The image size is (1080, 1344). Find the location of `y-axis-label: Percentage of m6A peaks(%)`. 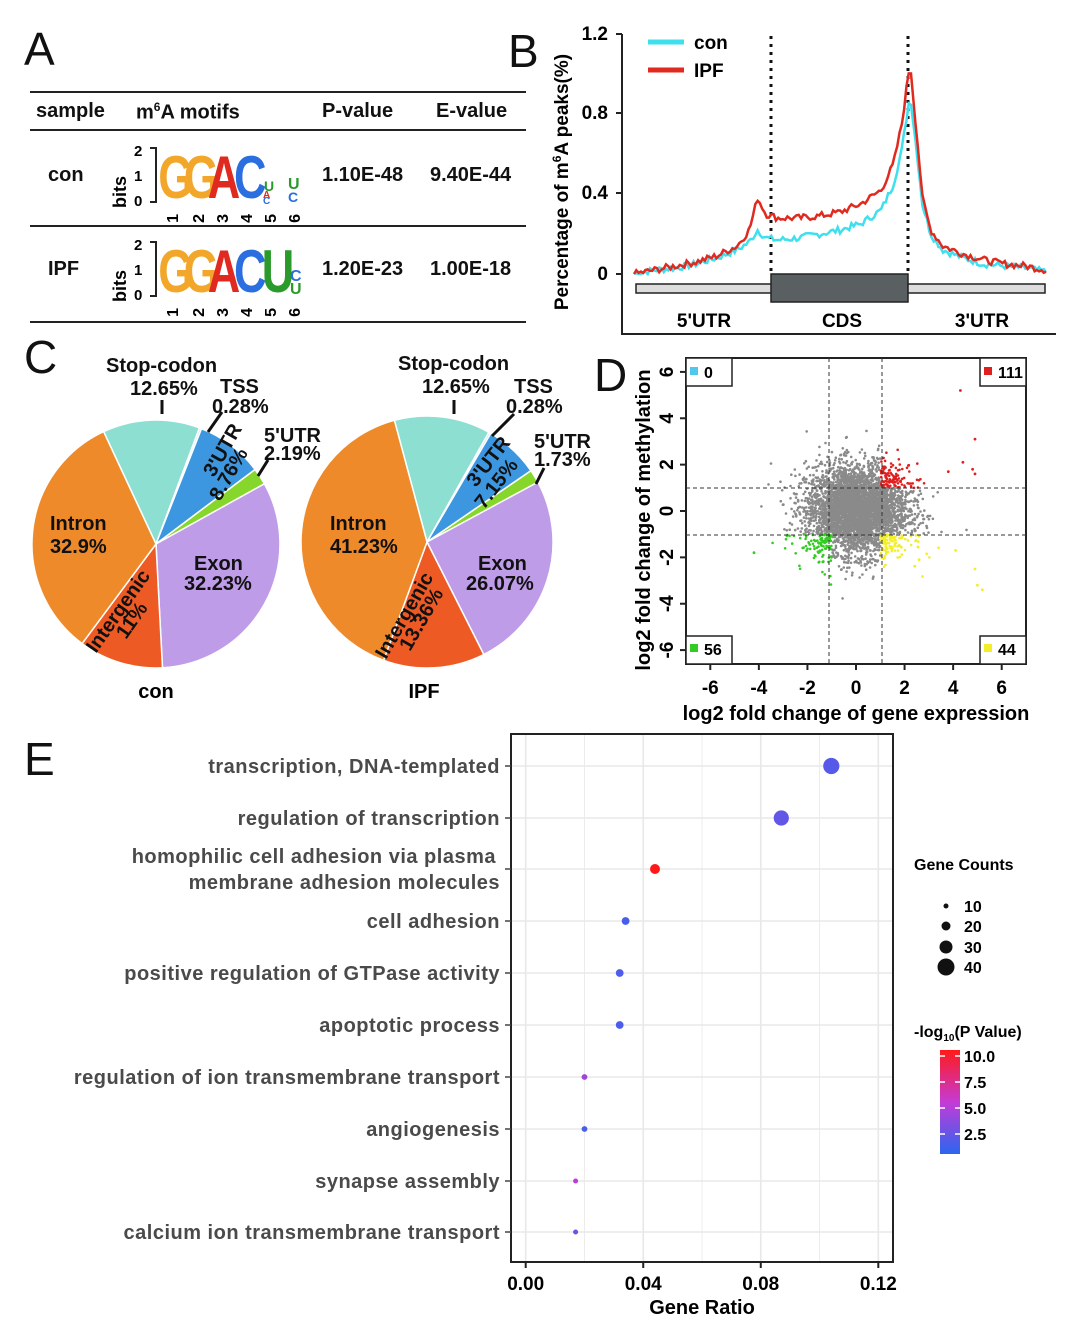

y-axis-label: Percentage of m6A peaks(%) is located at coordinates (561, 182).